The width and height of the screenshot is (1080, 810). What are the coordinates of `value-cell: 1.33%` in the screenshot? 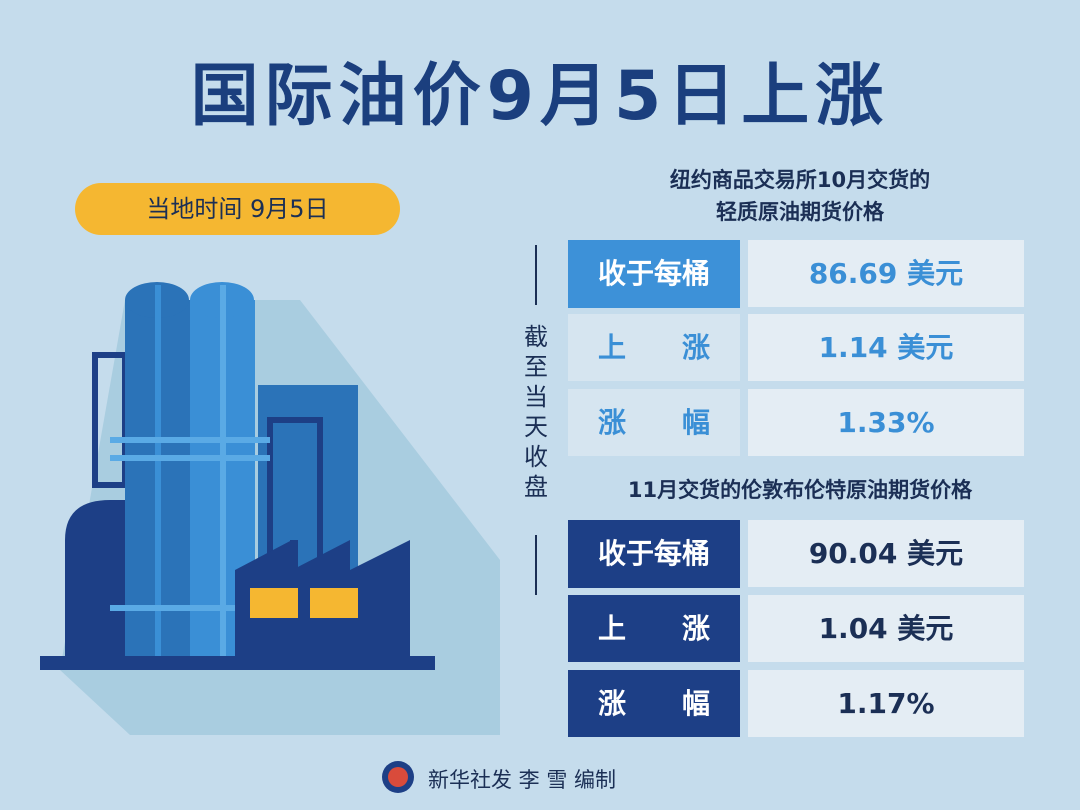 It's located at (886, 422).